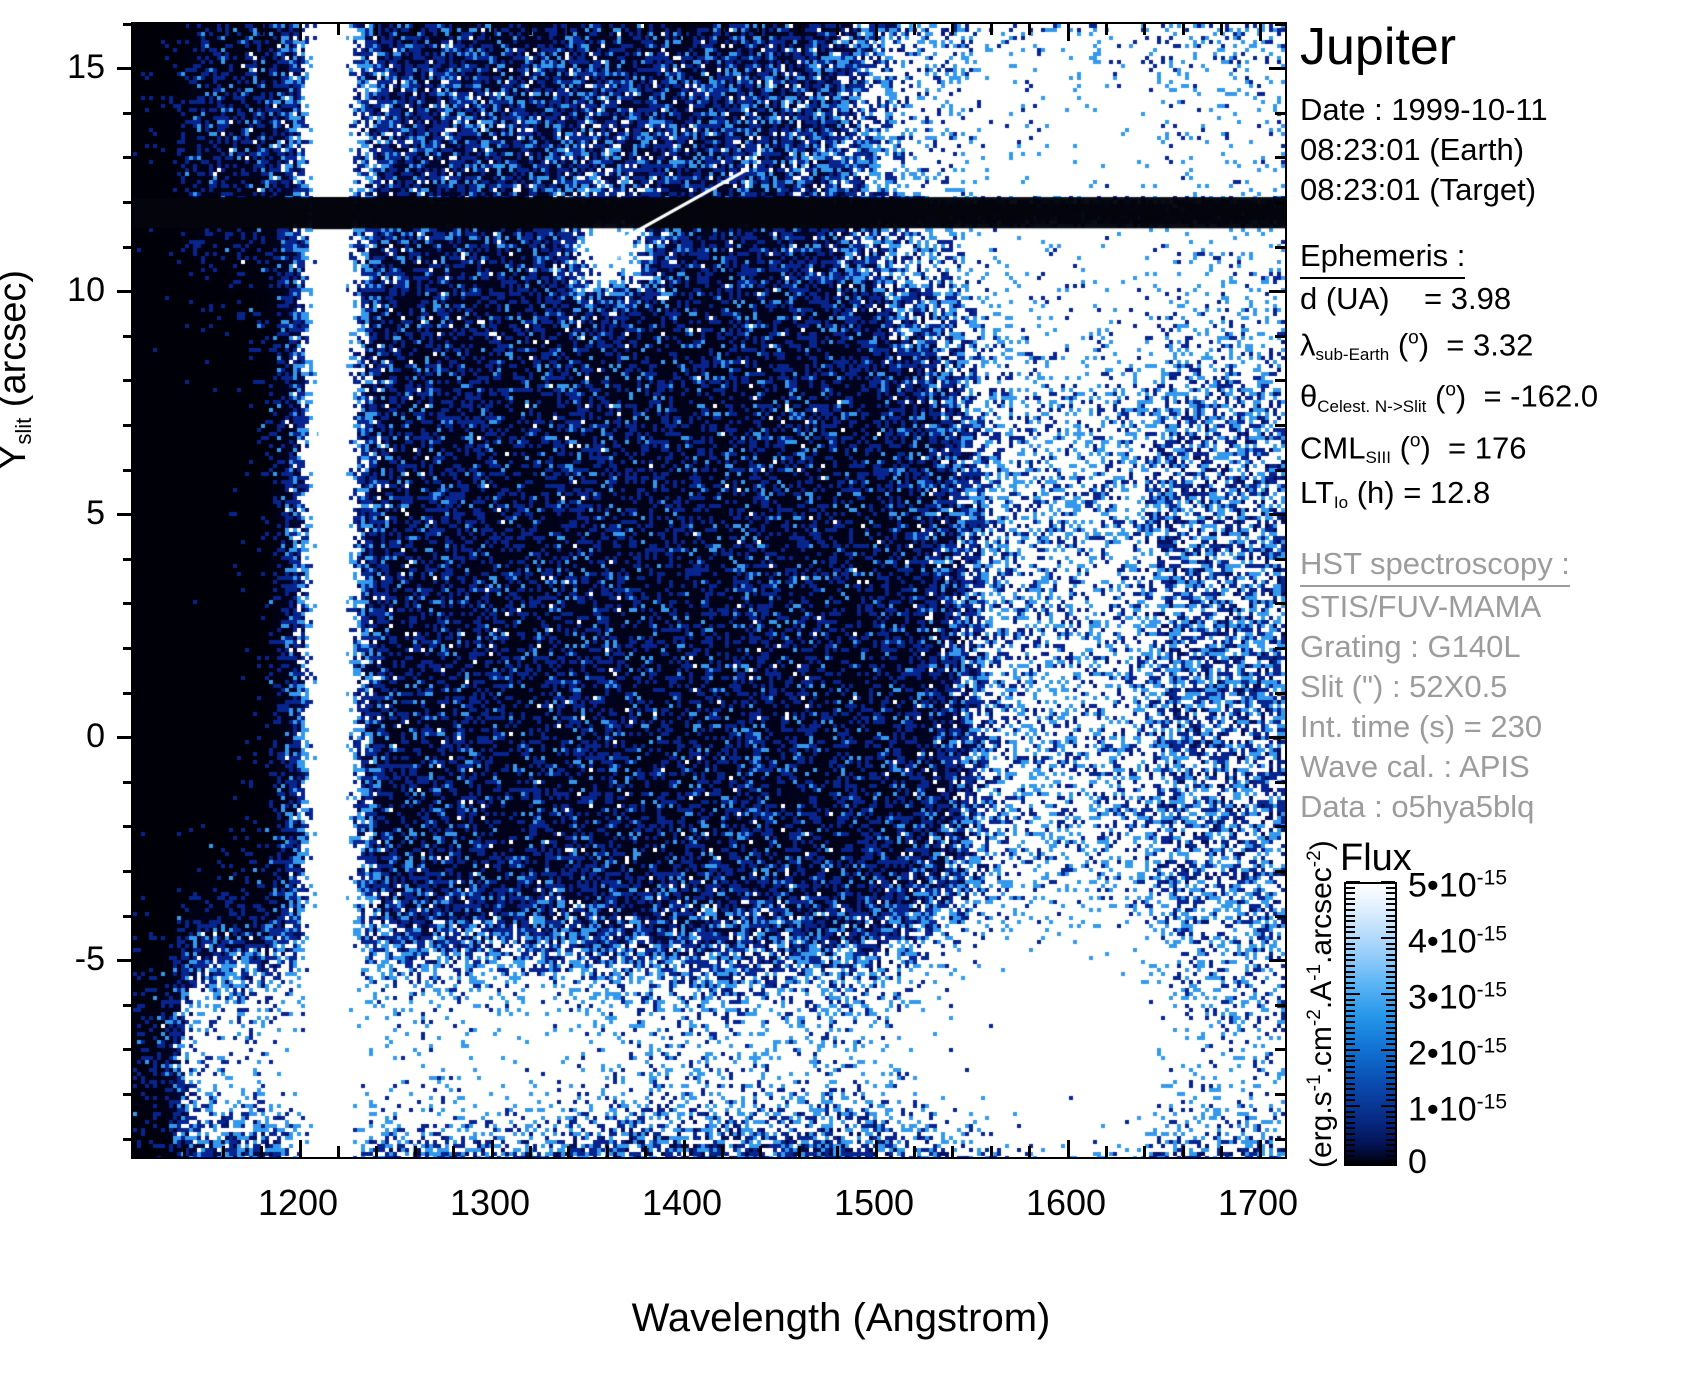 The height and width of the screenshot is (1385, 1683). I want to click on x-tick-label: 1400, so click(682, 1202).